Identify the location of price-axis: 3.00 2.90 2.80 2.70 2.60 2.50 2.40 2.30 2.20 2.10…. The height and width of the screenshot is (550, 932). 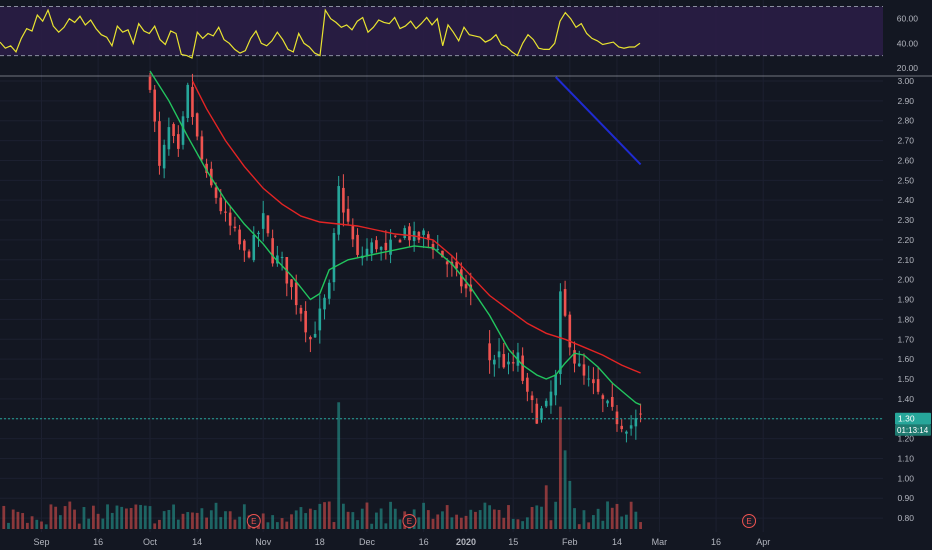
(905, 299).